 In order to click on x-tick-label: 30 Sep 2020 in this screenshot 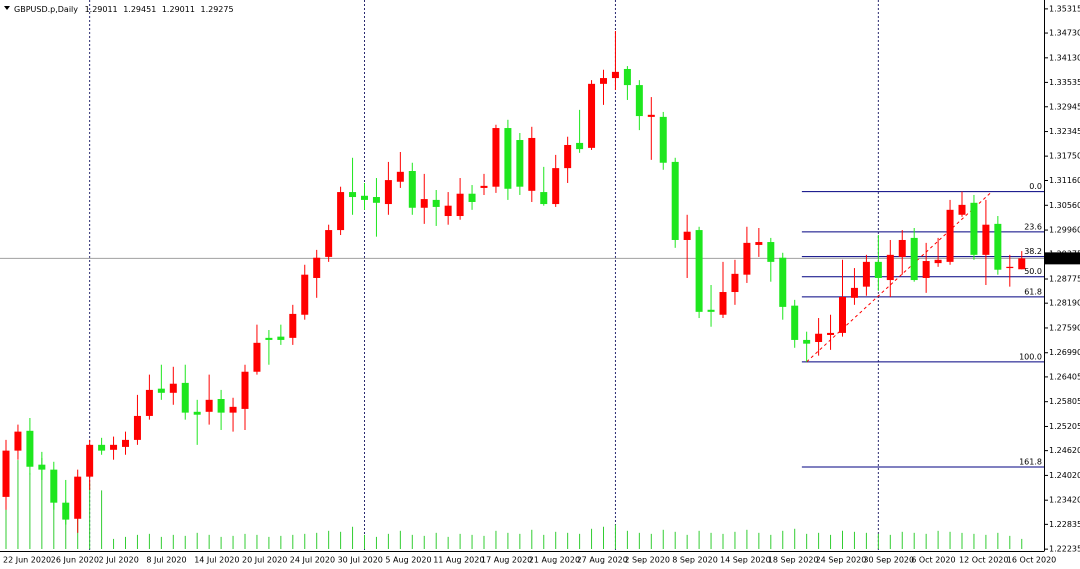, I will do `click(888, 560)`.